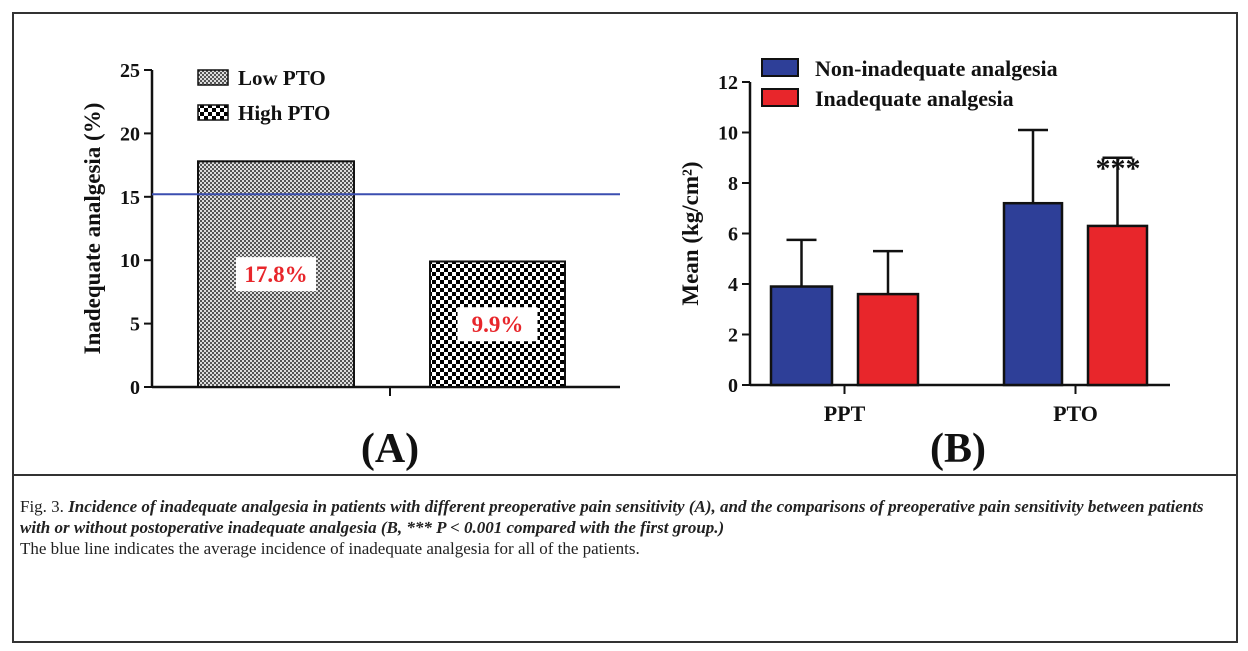 This screenshot has height=651, width=1248. Describe the element at coordinates (733, 184) in the screenshot. I see `y-tick-label: 8` at that location.